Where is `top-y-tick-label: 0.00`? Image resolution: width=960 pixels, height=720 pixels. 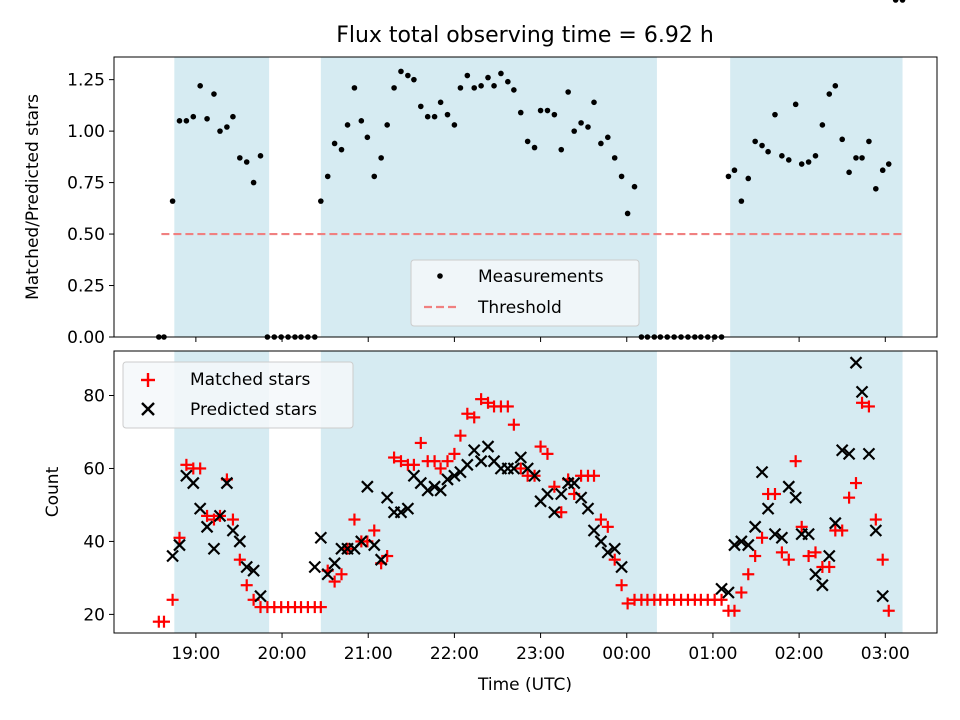 top-y-tick-label: 0.00 is located at coordinates (86, 338).